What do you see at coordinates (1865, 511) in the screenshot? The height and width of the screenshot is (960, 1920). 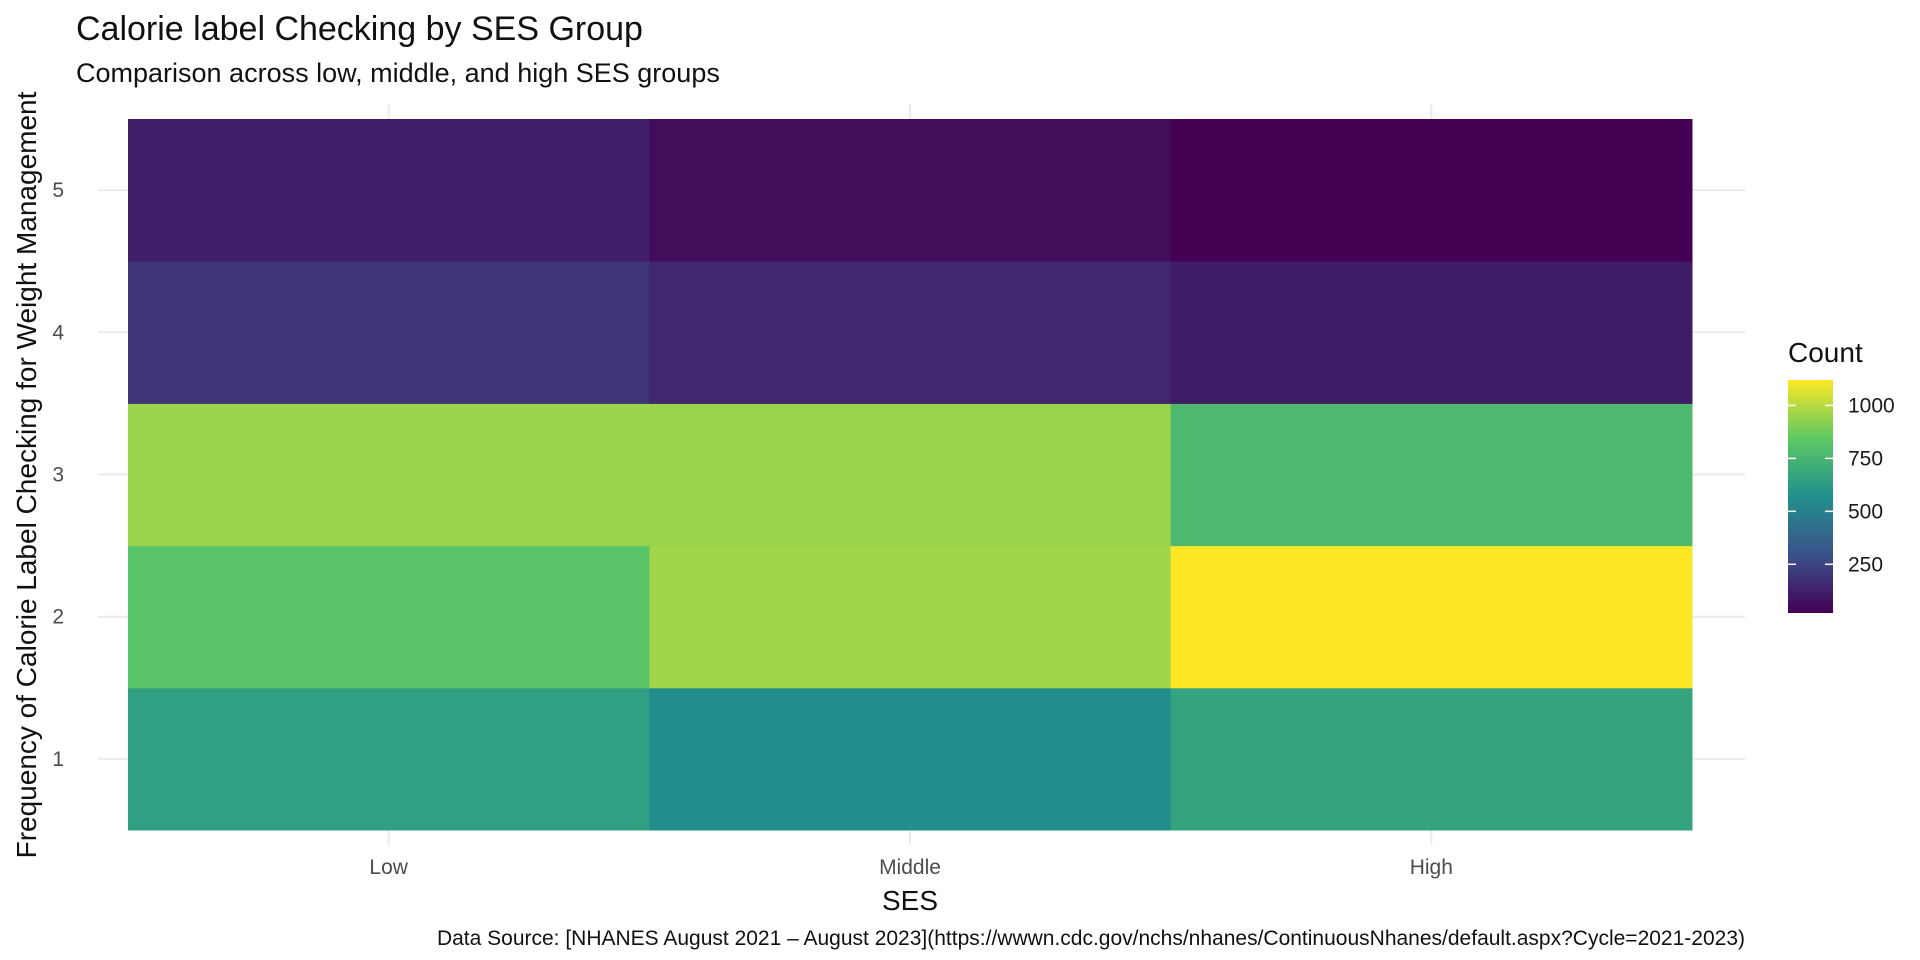 I see `legend-tick-label: 500` at bounding box center [1865, 511].